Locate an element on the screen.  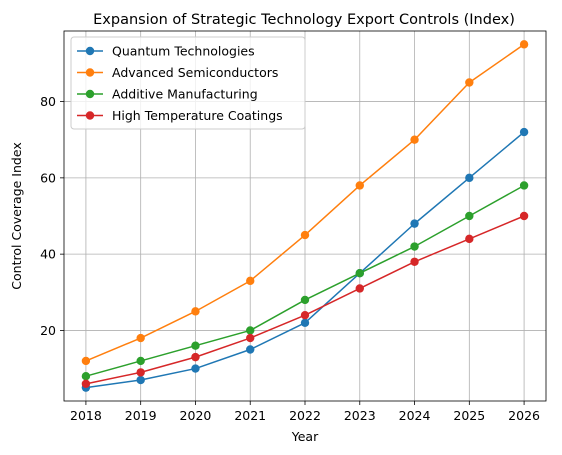
x-tick-label: 2018 is located at coordinates (86, 415).